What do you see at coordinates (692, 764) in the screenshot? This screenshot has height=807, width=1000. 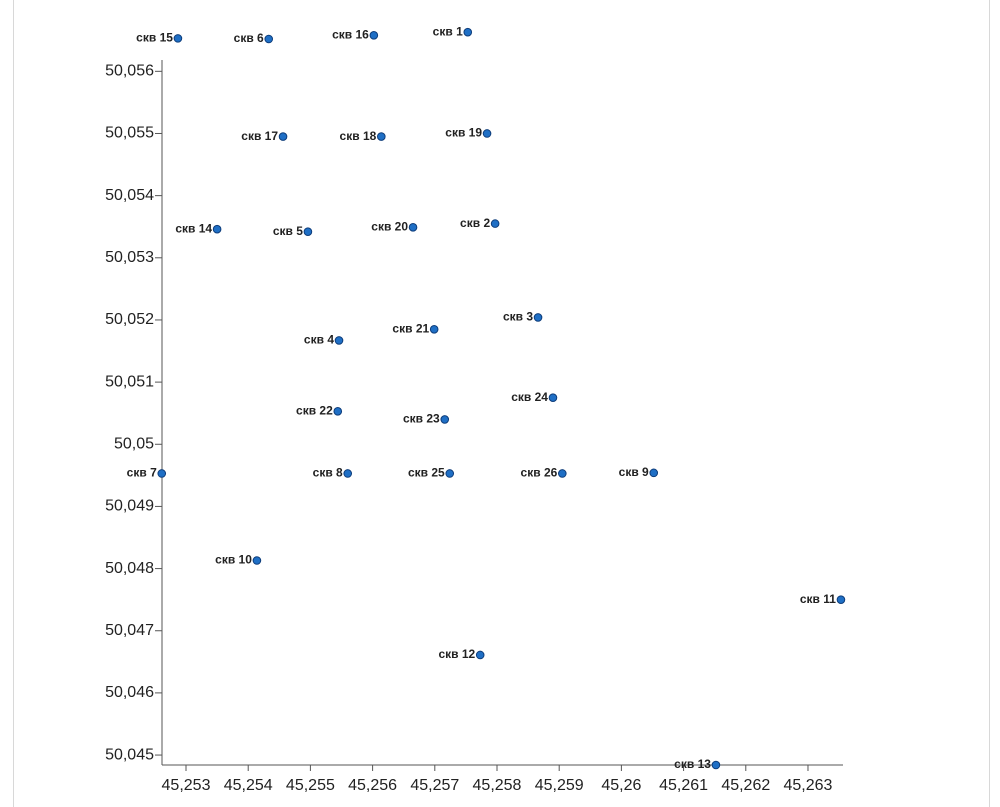 I see `point-label: скв 13` at bounding box center [692, 764].